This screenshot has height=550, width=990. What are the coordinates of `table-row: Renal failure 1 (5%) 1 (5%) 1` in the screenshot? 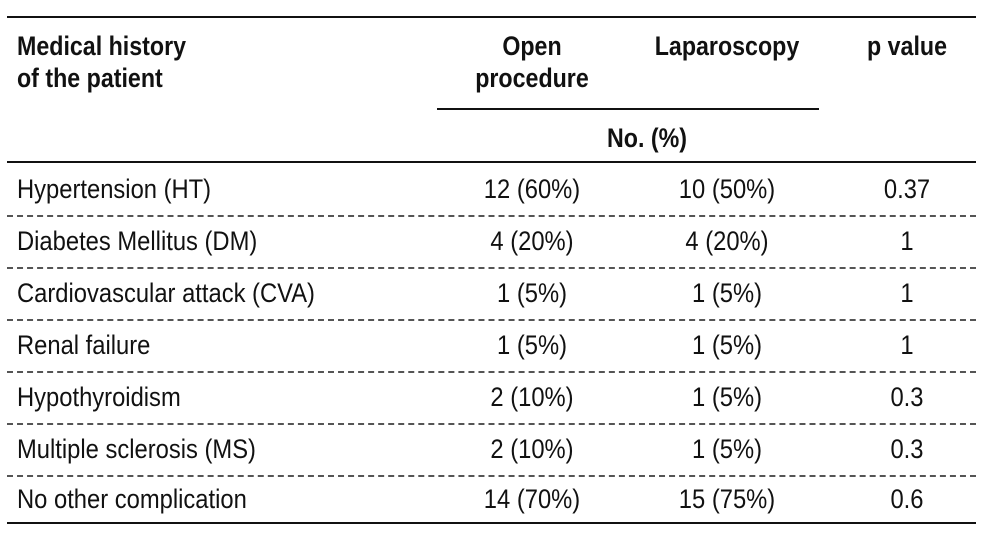 It's located at (491, 346).